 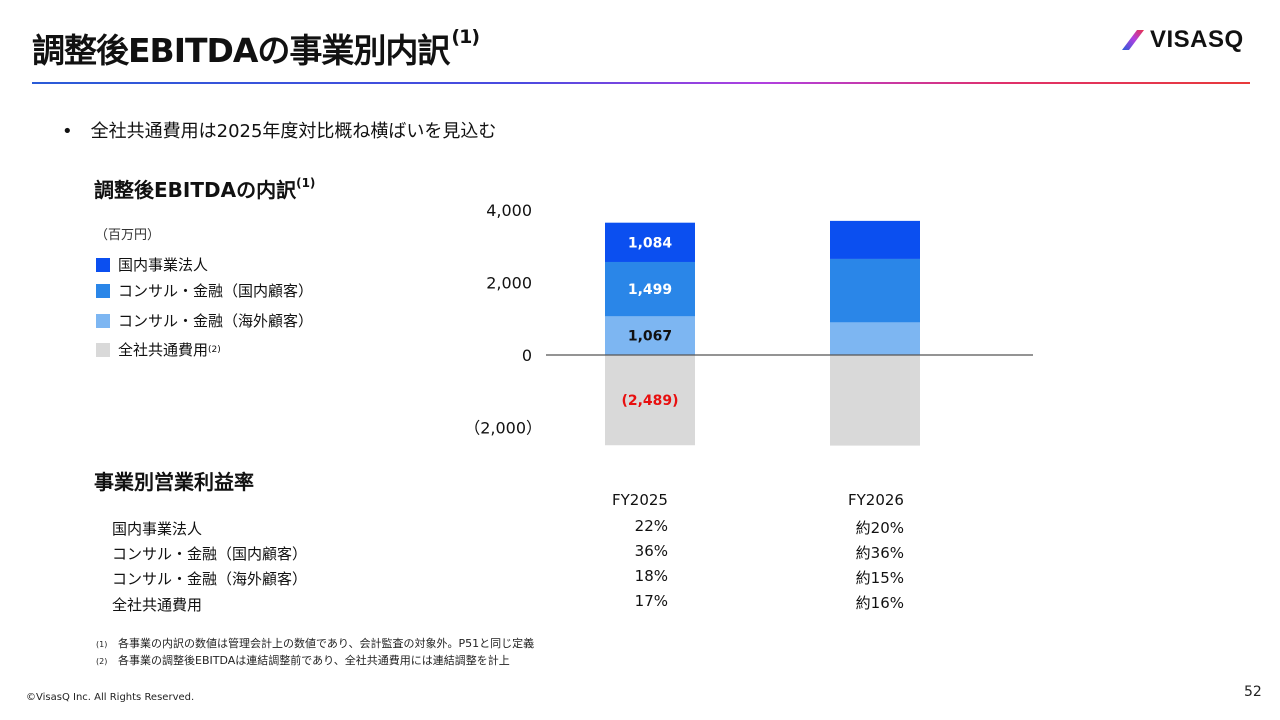 I want to click on table-cell-fy2025: 22%, so click(x=651, y=526).